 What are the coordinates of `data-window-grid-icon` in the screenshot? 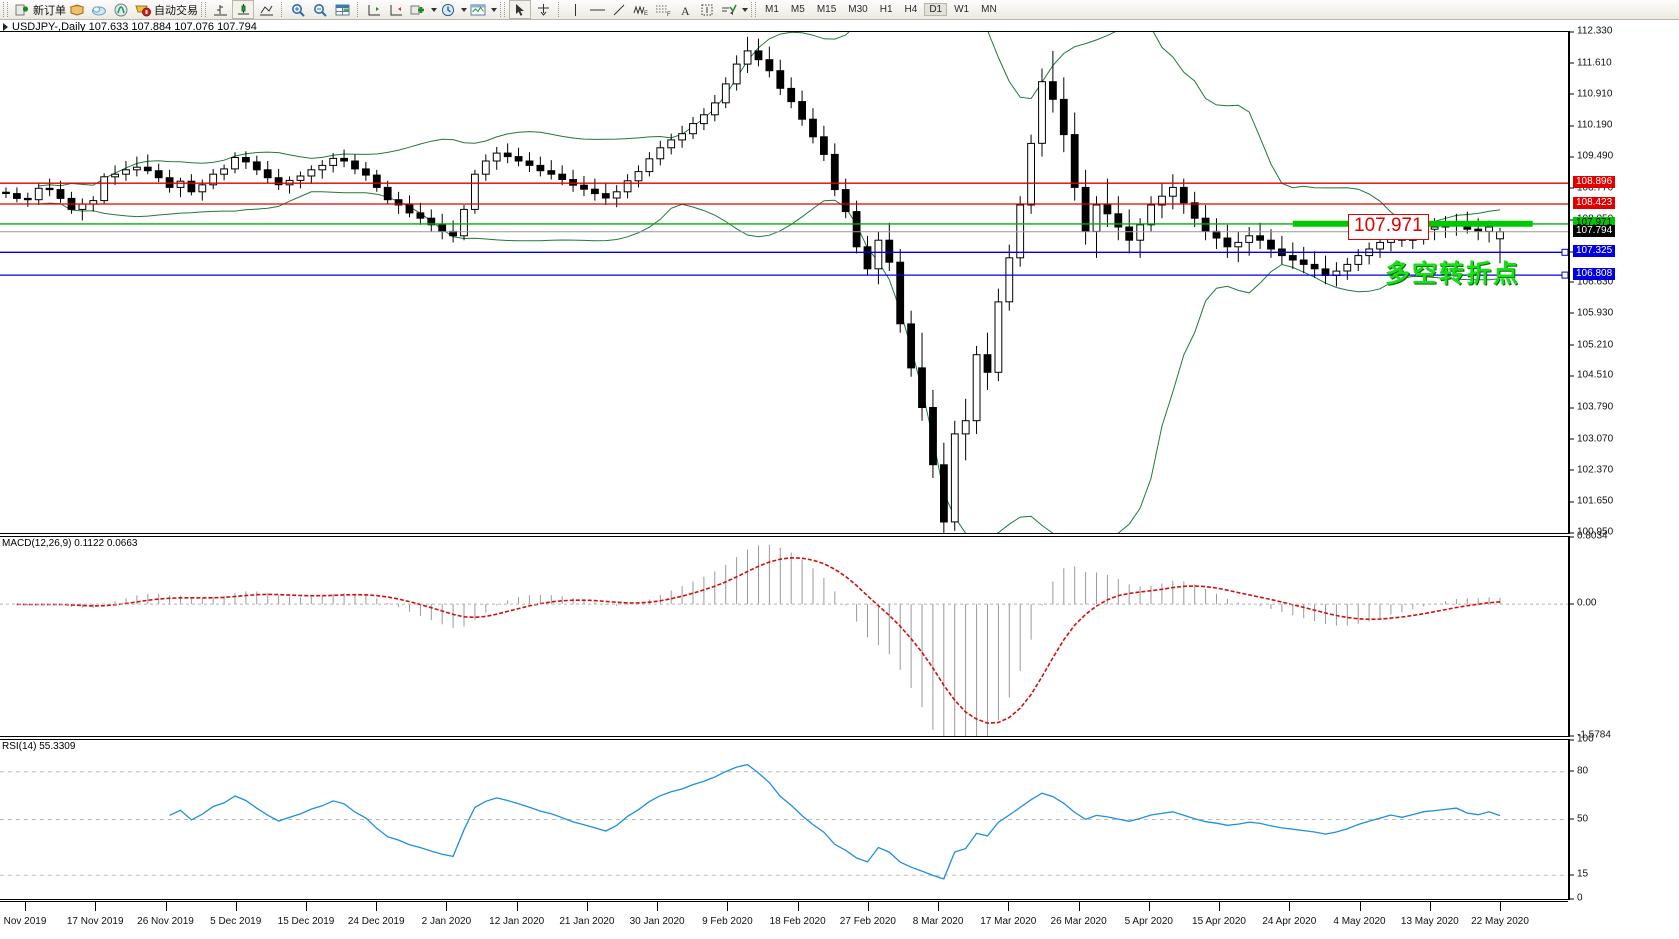 It's located at (342, 9).